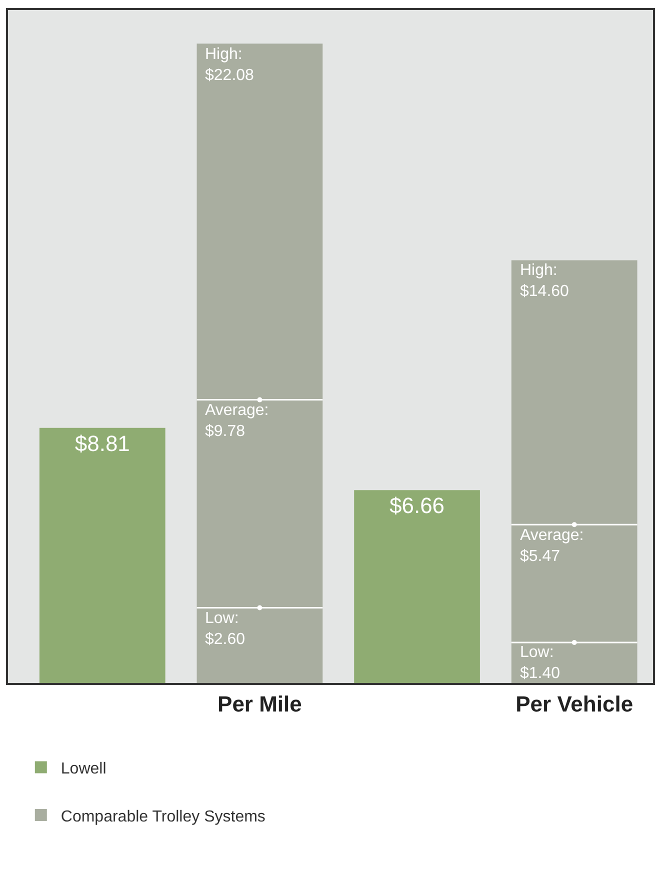  I want to click on annotation: High: $14.60, so click(545, 281).